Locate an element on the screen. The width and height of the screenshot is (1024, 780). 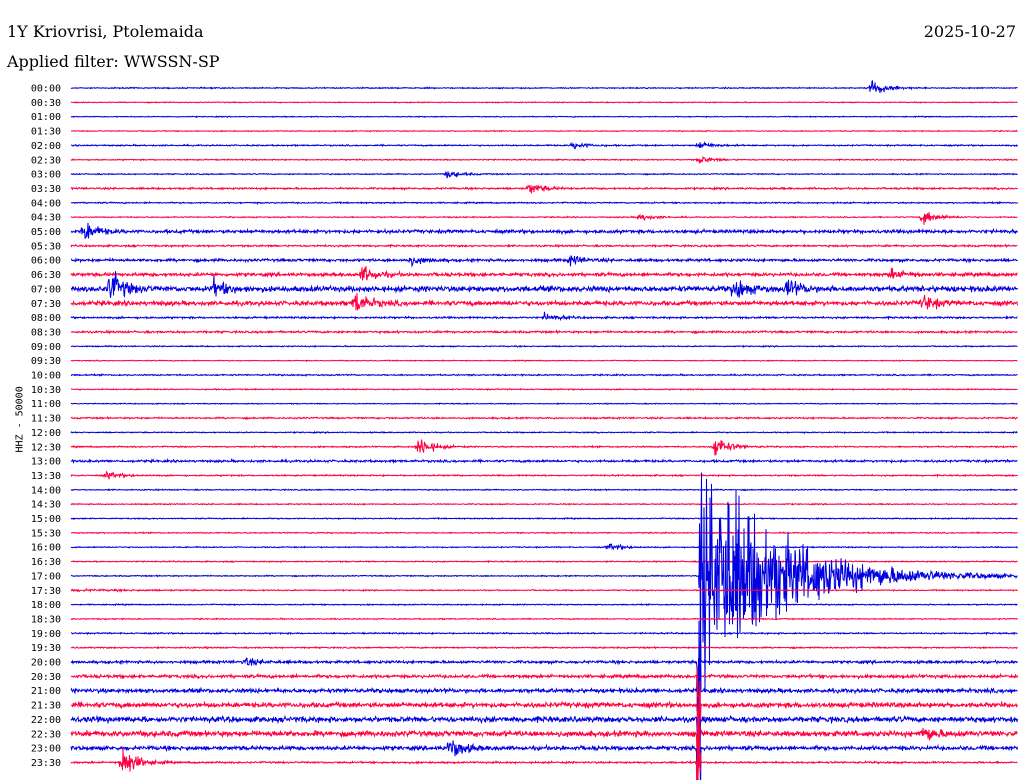
trace-row-2000 is located at coordinates (544, 665).